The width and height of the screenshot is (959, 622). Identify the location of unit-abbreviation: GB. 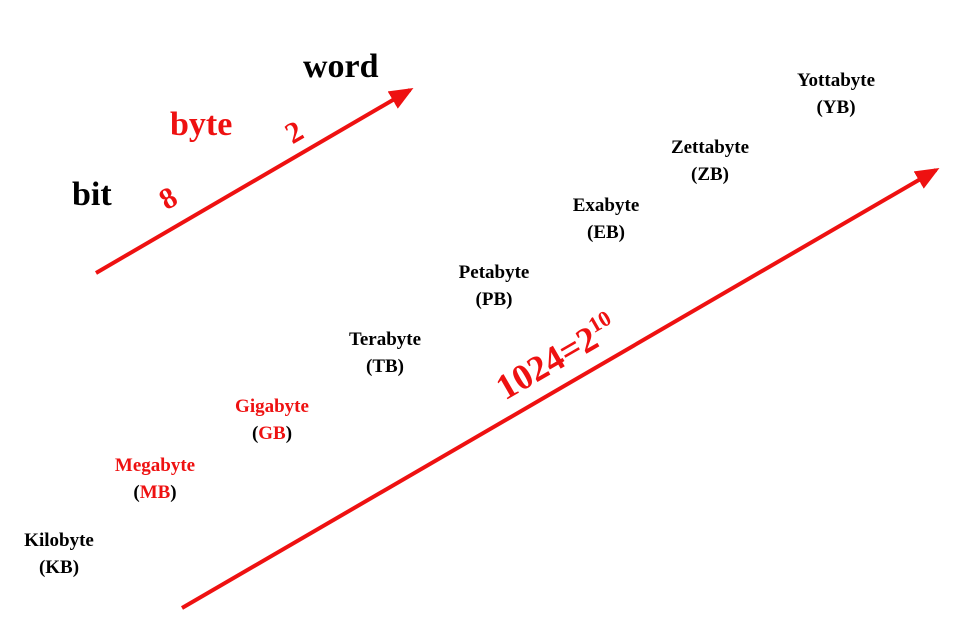
(272, 433).